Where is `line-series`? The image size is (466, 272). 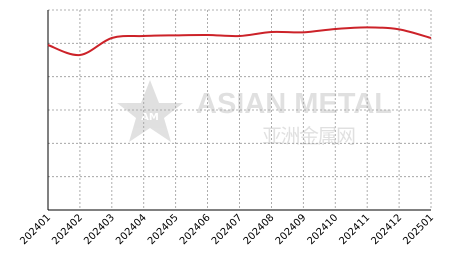 line-series is located at coordinates (239, 41).